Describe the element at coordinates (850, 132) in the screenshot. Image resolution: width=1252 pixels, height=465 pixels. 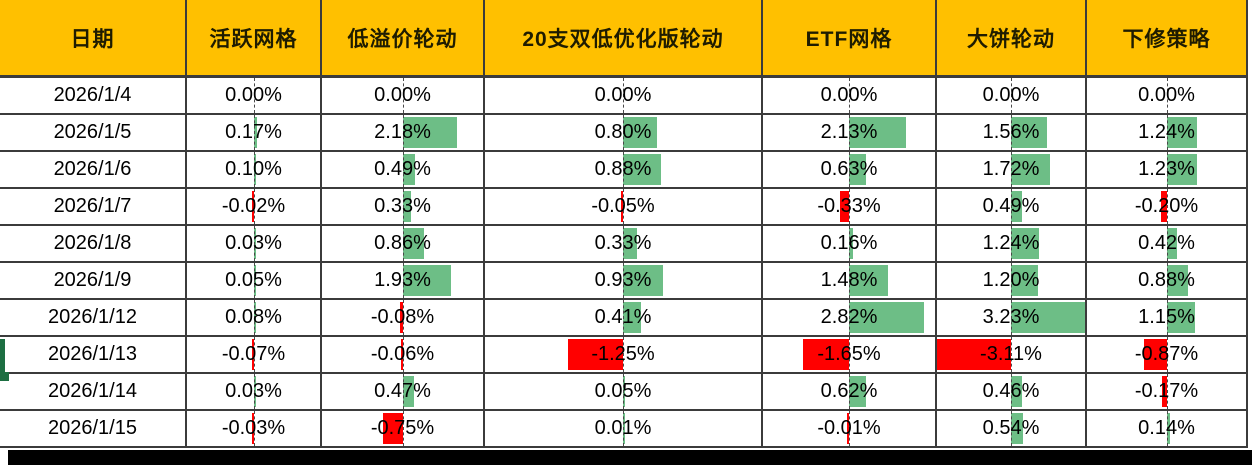
I see `value-cell: 2.13%` at that location.